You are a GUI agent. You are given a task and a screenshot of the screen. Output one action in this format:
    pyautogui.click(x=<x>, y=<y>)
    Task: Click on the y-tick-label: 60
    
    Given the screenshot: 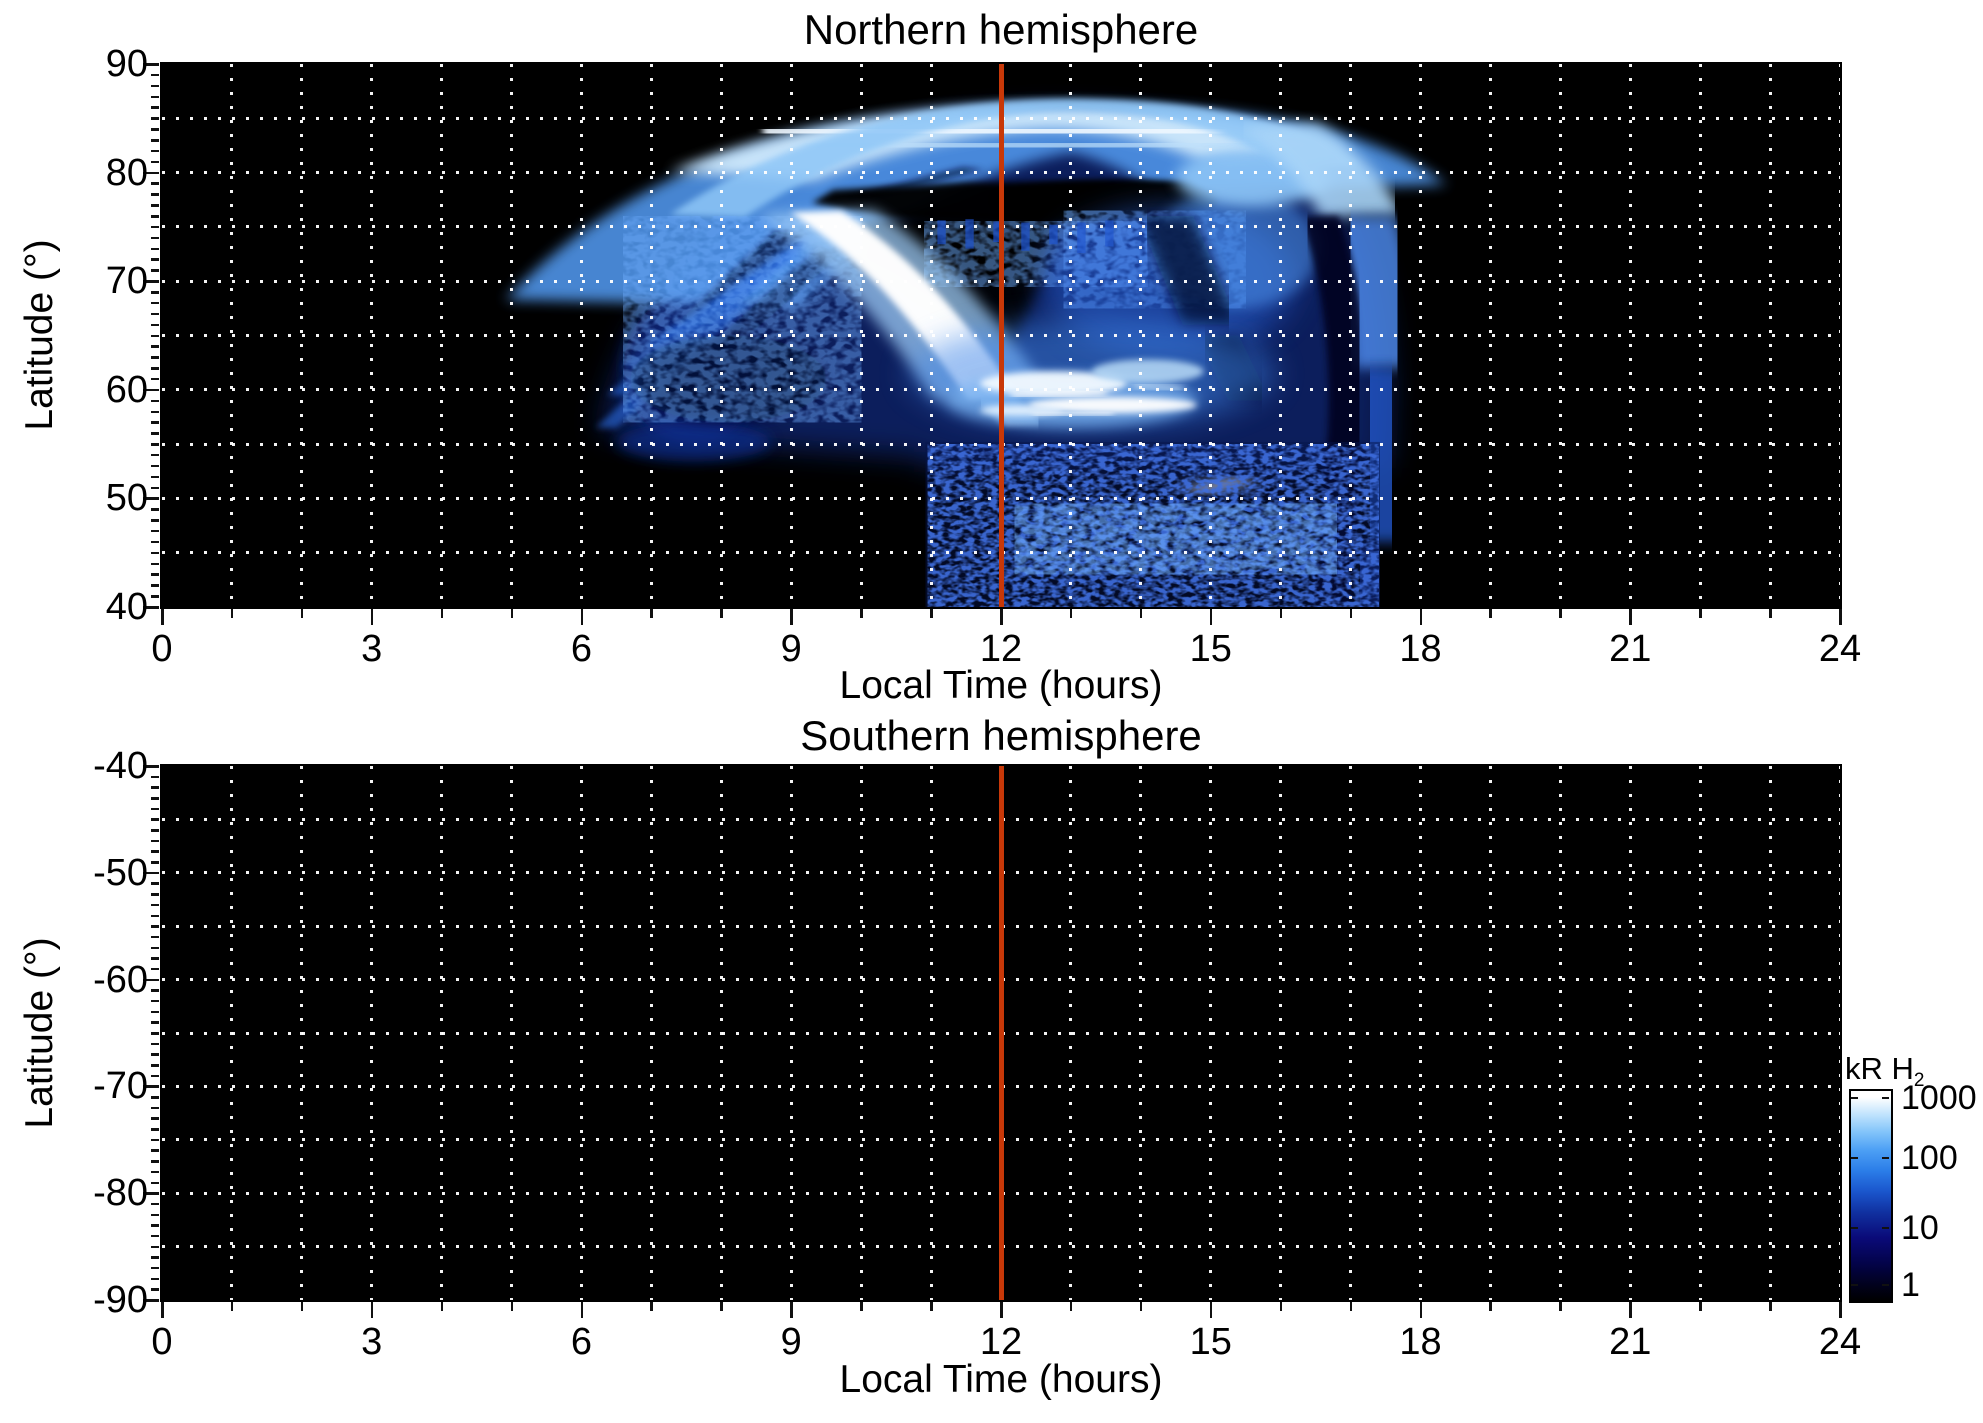 What is the action you would take?
    pyautogui.click(x=126, y=389)
    